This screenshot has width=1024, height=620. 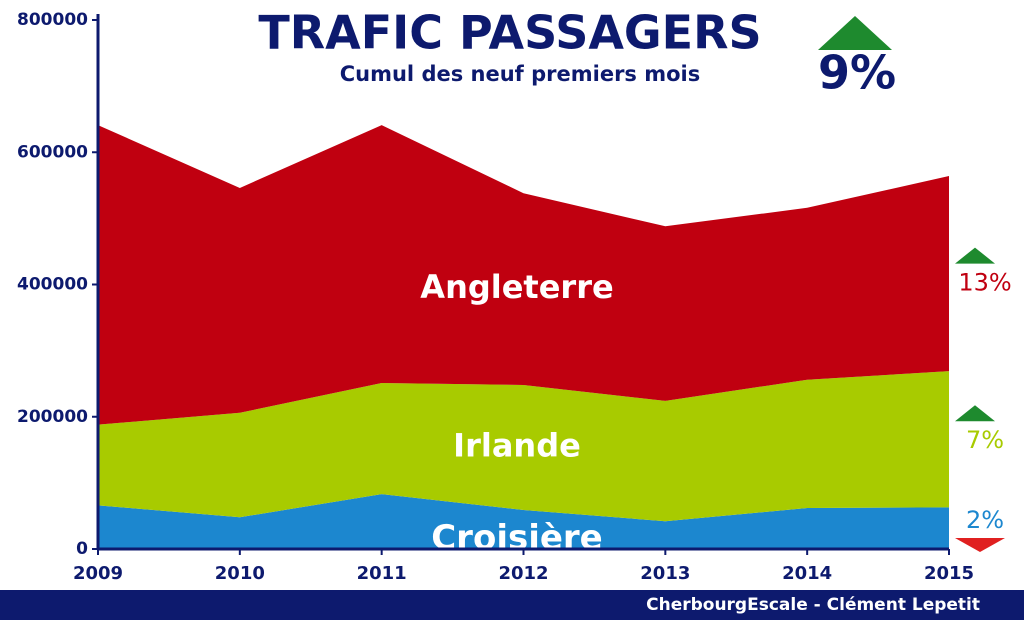 What do you see at coordinates (984, 283) in the screenshot?
I see `series-change: 13%` at bounding box center [984, 283].